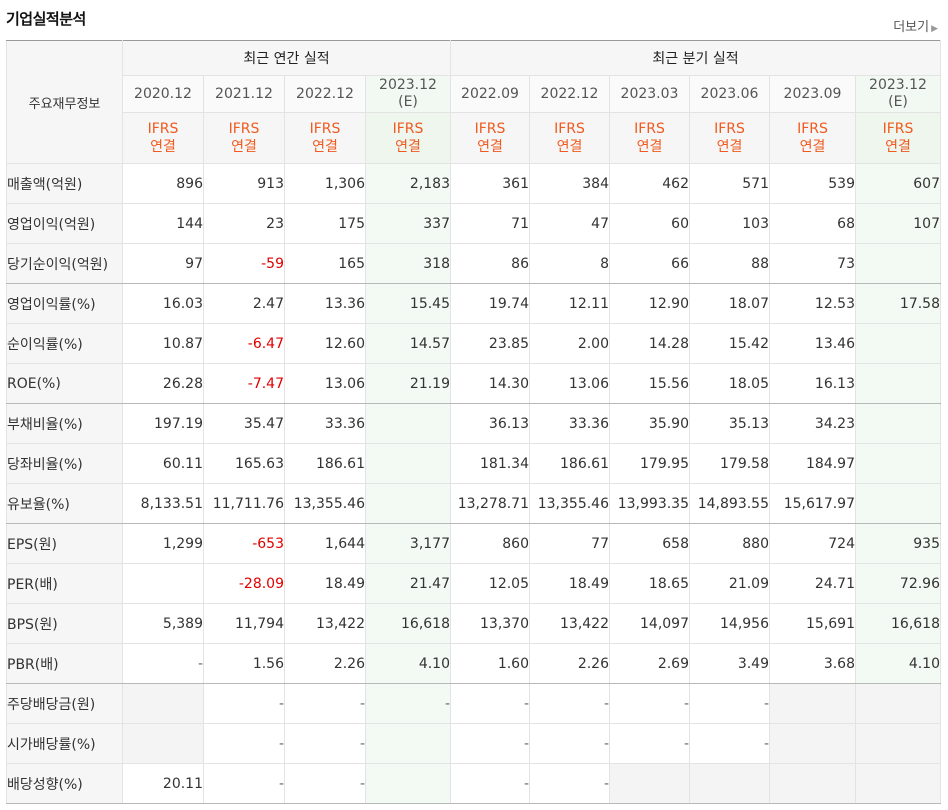 The height and width of the screenshot is (810, 948). Describe the element at coordinates (490, 343) in the screenshot. I see `value-cell: 23.85` at that location.